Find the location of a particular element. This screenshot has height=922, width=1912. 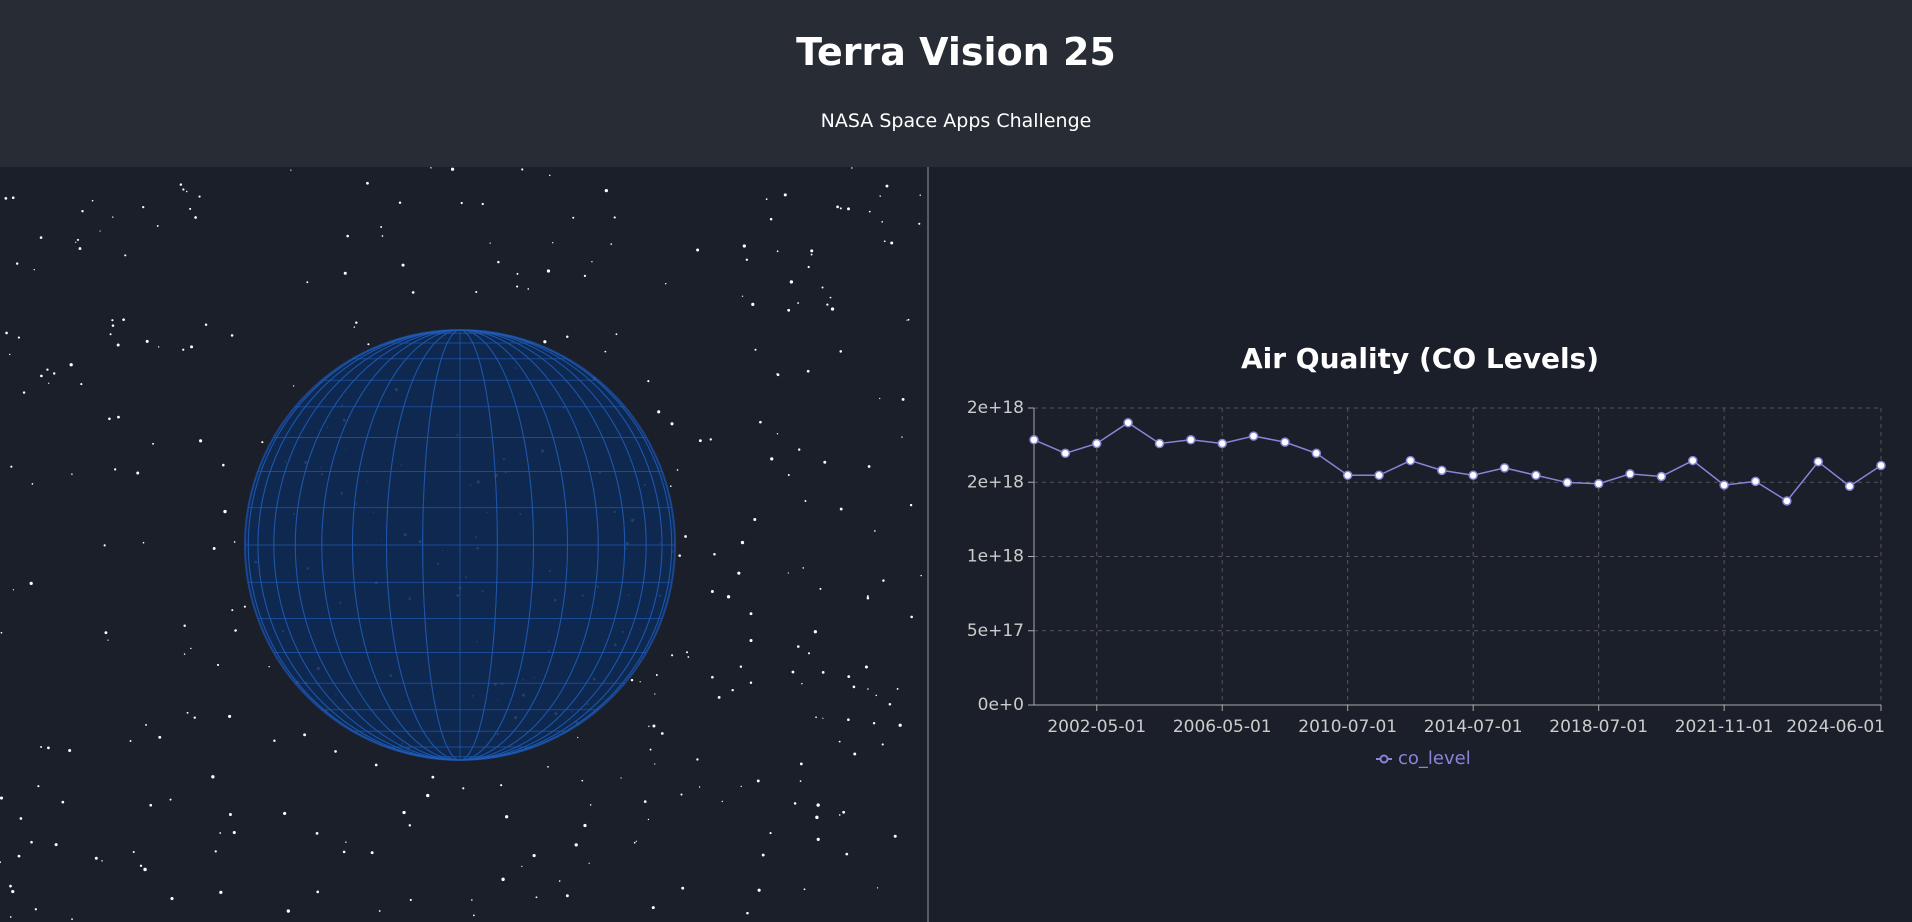

y-tick-label: 1e+18 is located at coordinates (995, 557).